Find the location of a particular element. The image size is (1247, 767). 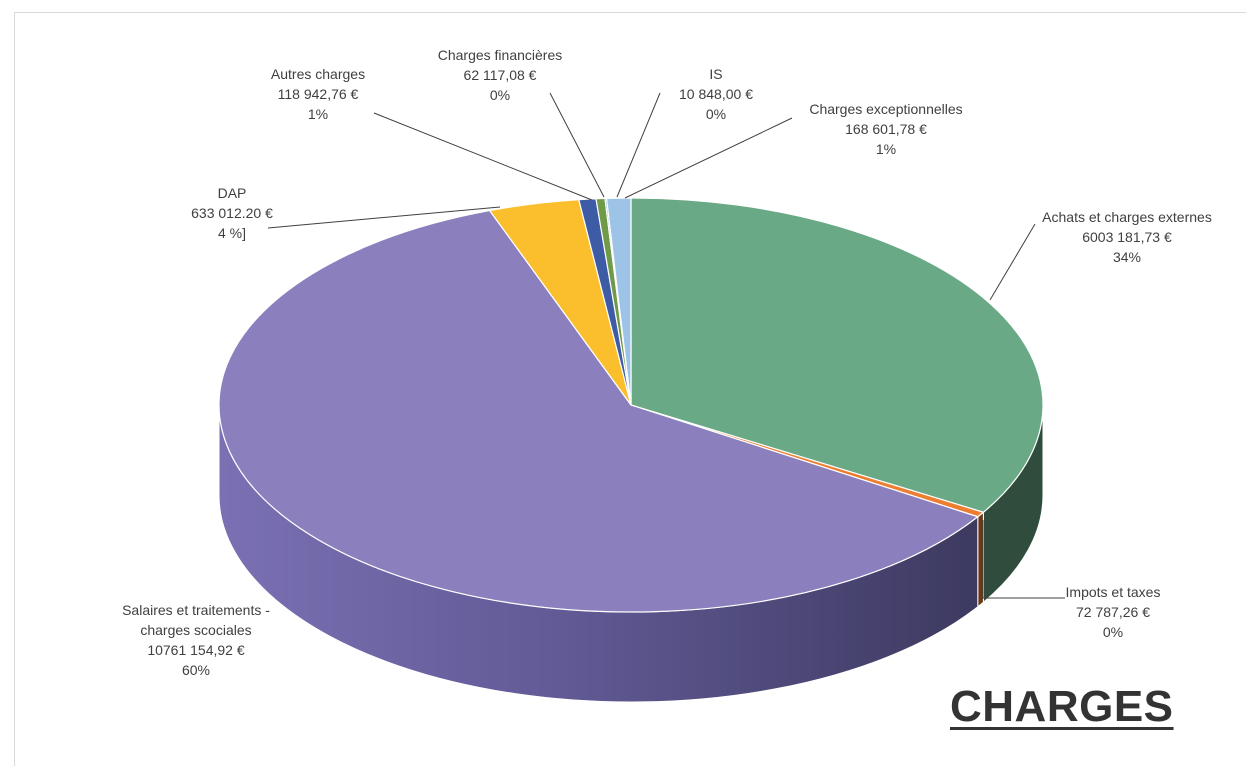

label-name-charges-exceptionnelles: Charges exceptionnelles is located at coordinates (885, 109).